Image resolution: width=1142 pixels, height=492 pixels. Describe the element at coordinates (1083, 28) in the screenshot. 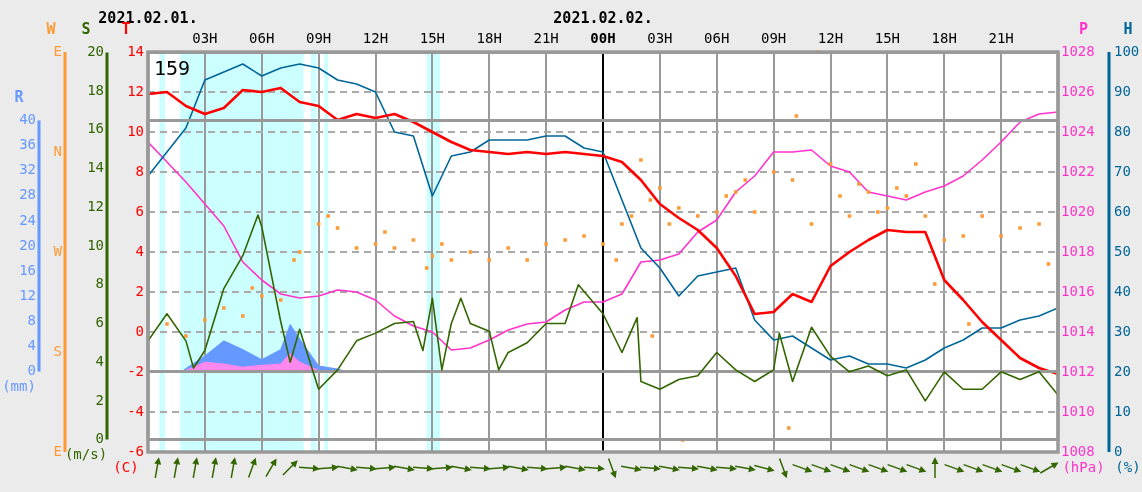

I see `y2-axis-title: P` at that location.